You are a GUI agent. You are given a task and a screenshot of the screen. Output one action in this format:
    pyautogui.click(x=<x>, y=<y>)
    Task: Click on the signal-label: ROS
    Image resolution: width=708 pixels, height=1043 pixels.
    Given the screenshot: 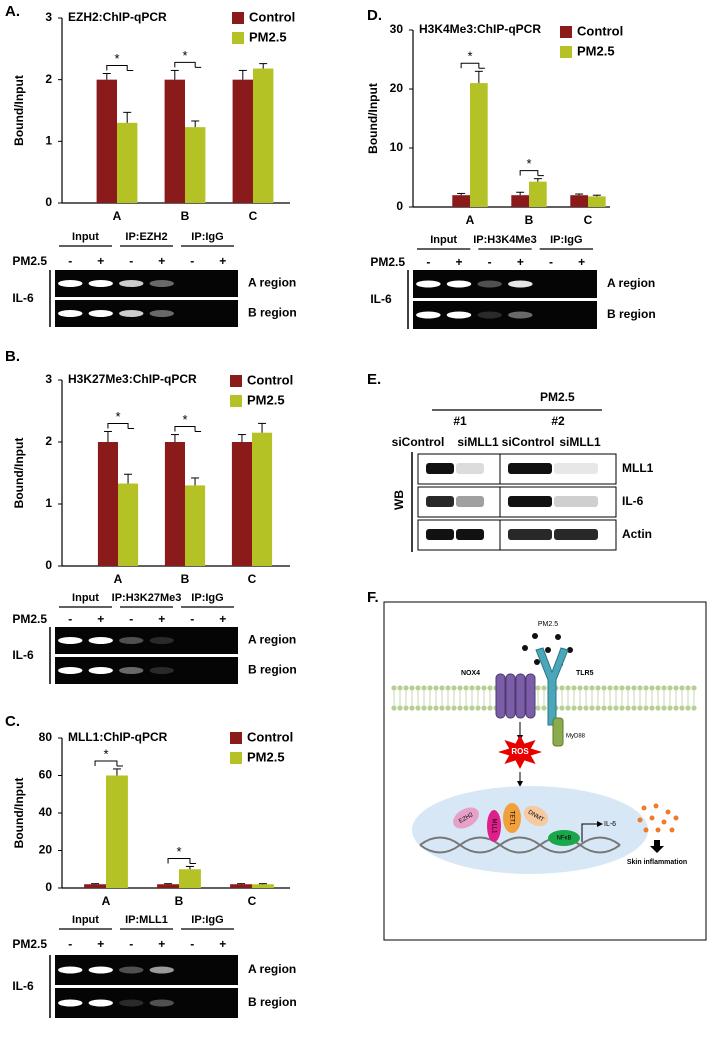 What is the action you would take?
    pyautogui.click(x=520, y=751)
    